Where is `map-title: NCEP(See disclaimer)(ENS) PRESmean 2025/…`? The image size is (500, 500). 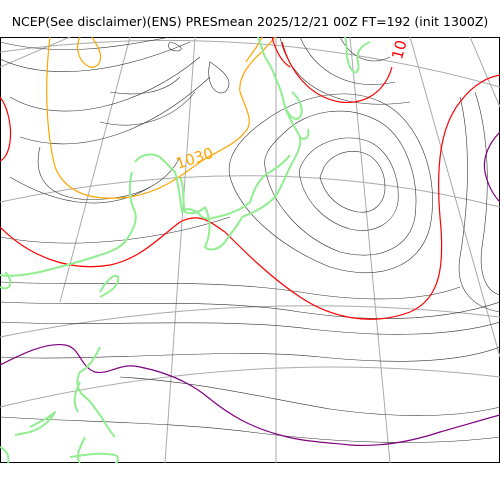 map-title: NCEP(See disclaimer)(ENS) PRESmean 2025/… is located at coordinates (250, 21).